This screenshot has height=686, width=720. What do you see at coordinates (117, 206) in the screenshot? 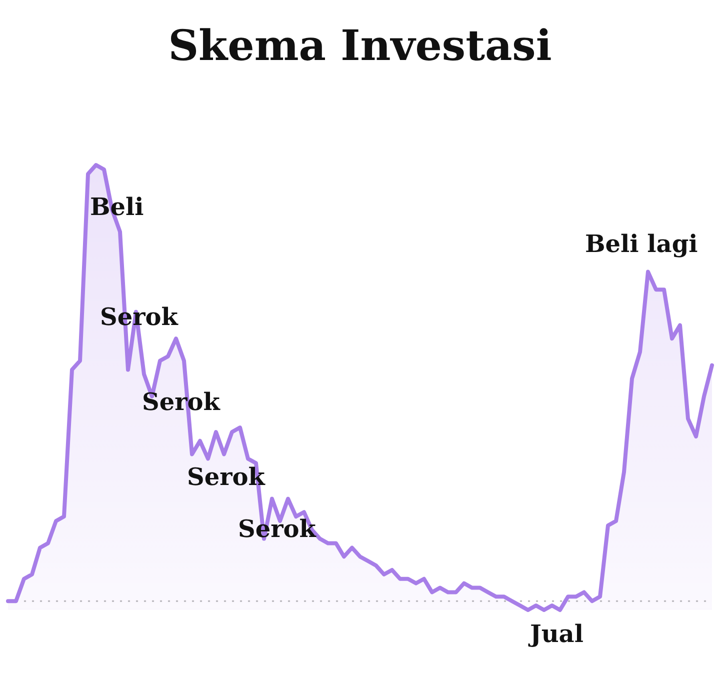
I see `annotation: Beli` at bounding box center [117, 206].